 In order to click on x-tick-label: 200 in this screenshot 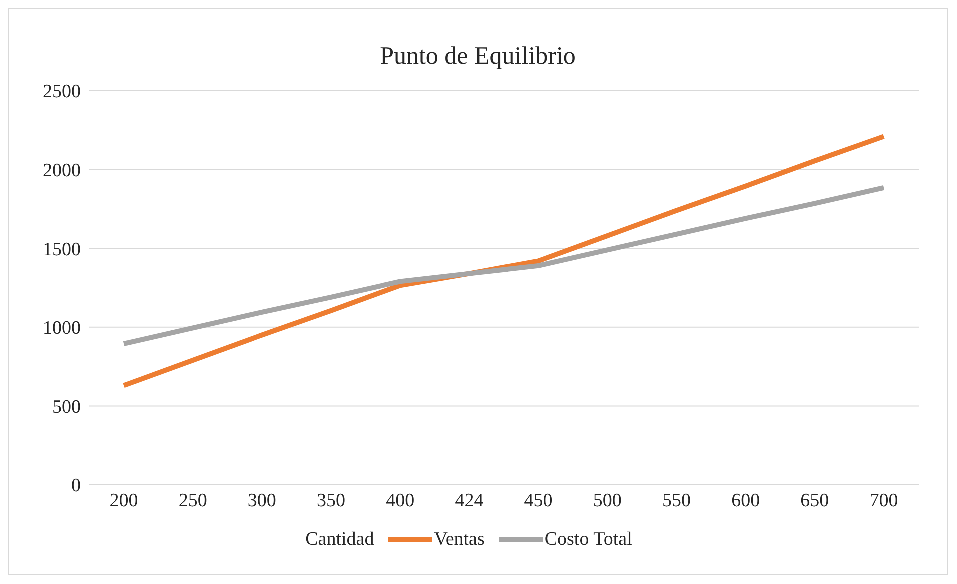, I will do `click(124, 501)`.